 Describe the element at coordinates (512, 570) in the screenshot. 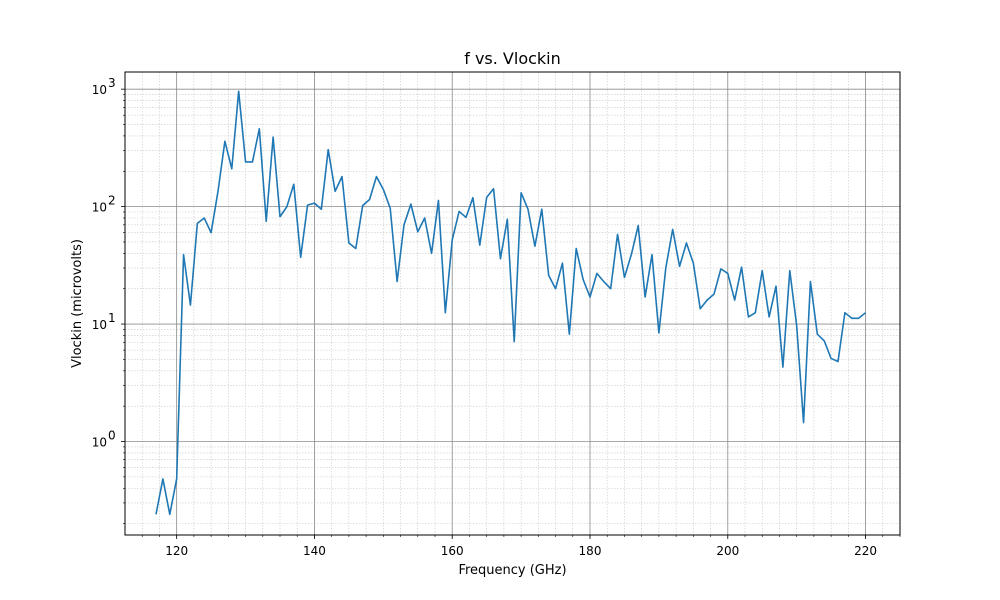

I see `x-axis-label: Frequency (GHz)` at that location.